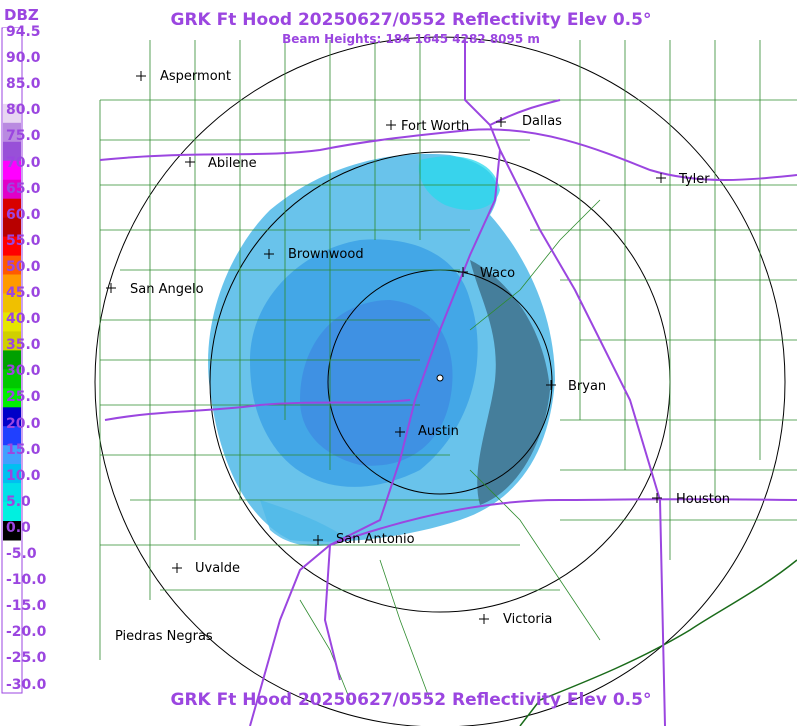  I want to click on legend-tick-label: 85.0, so click(23, 84).